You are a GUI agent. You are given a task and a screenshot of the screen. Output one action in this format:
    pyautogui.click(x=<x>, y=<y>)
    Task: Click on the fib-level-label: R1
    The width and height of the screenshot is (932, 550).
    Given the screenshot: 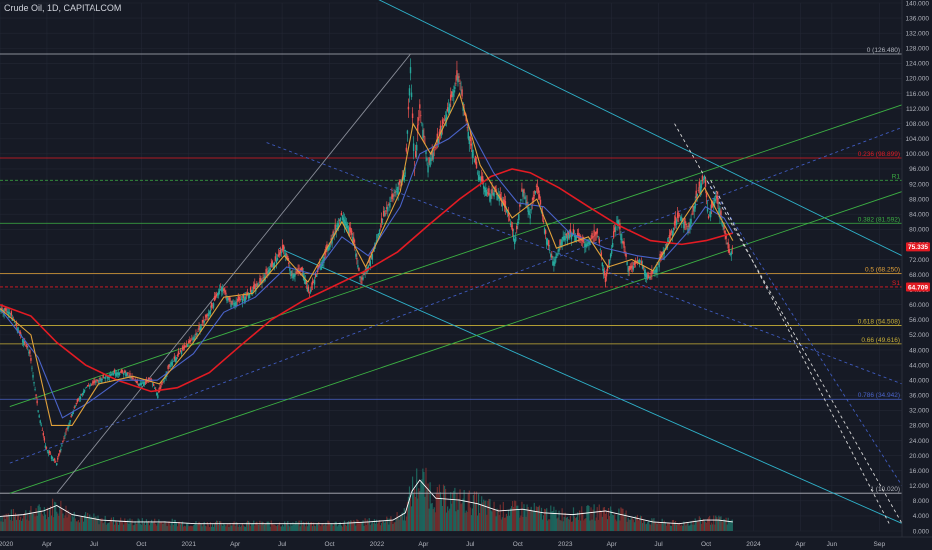 What is the action you would take?
    pyautogui.click(x=896, y=176)
    